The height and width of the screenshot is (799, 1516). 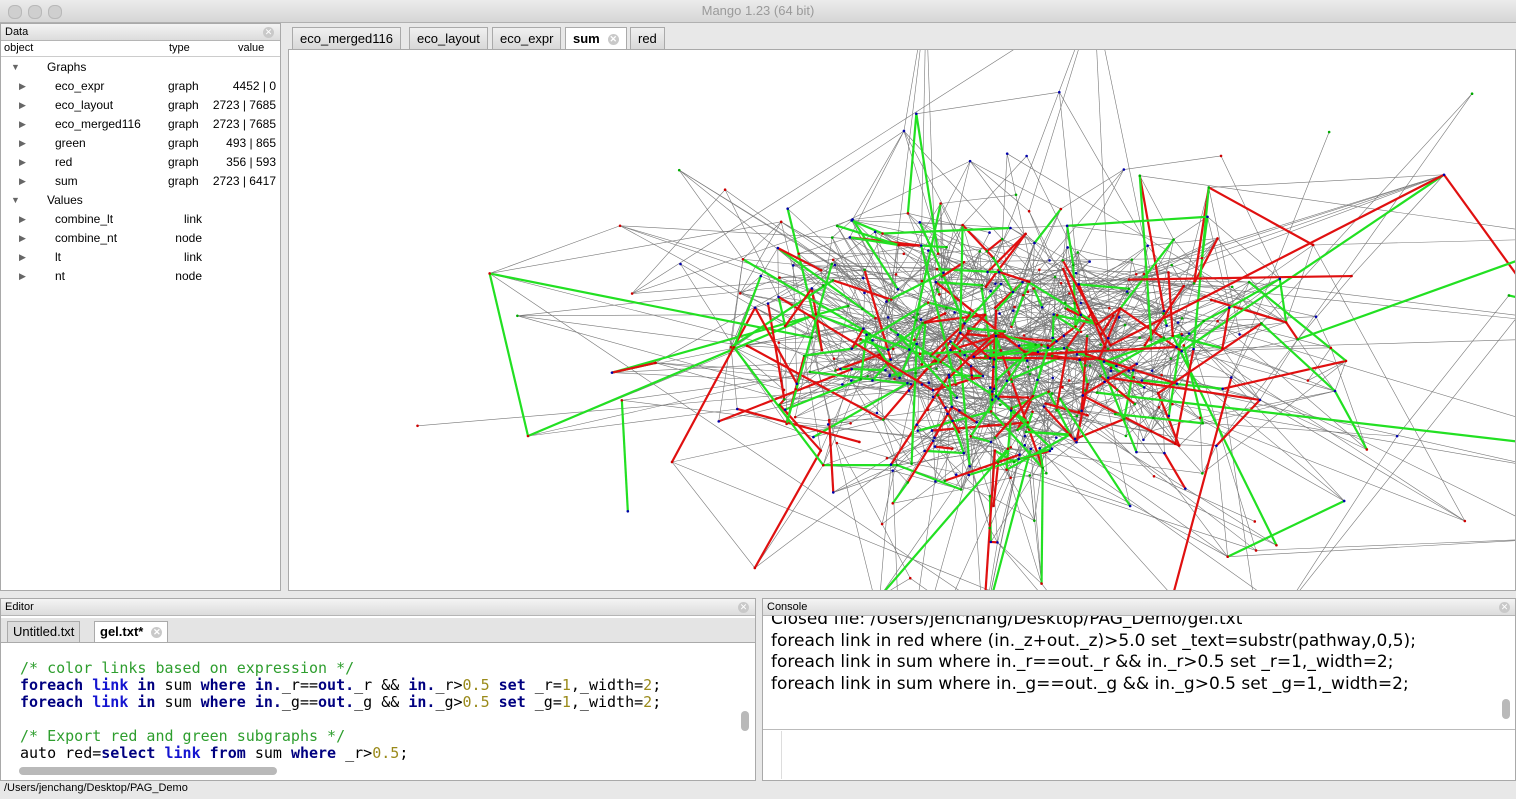 What do you see at coordinates (140, 86) in the screenshot?
I see `tree-row: ▶ eco_expr graph 4452 | 0` at bounding box center [140, 86].